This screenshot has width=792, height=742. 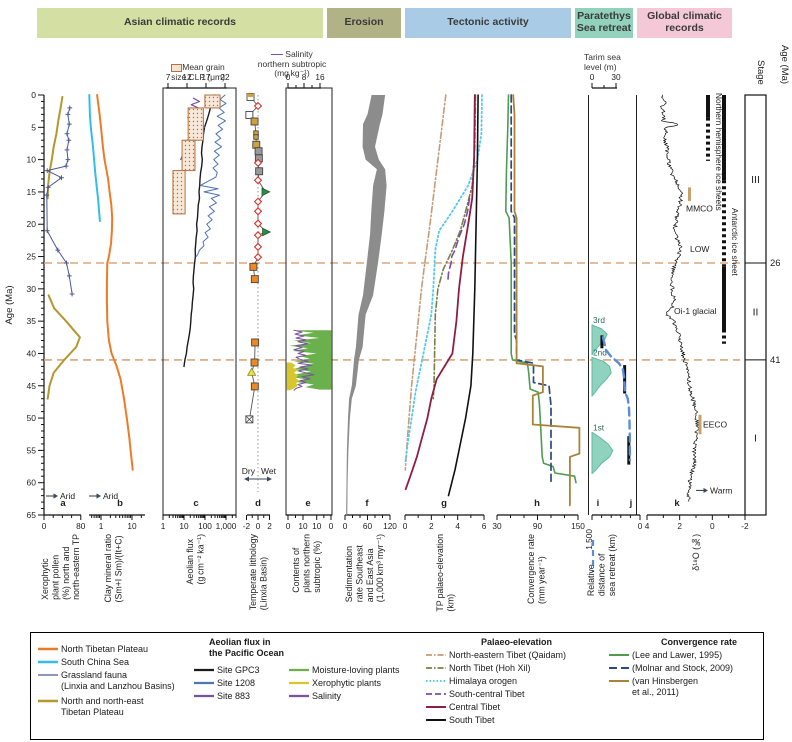 I want to click on age-tick-label: 65, so click(x=32, y=515).